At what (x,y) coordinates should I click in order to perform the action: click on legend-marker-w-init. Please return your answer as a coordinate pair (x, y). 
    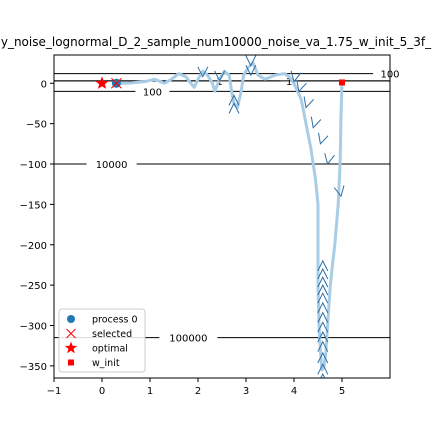
    Looking at the image, I should click on (71, 362).